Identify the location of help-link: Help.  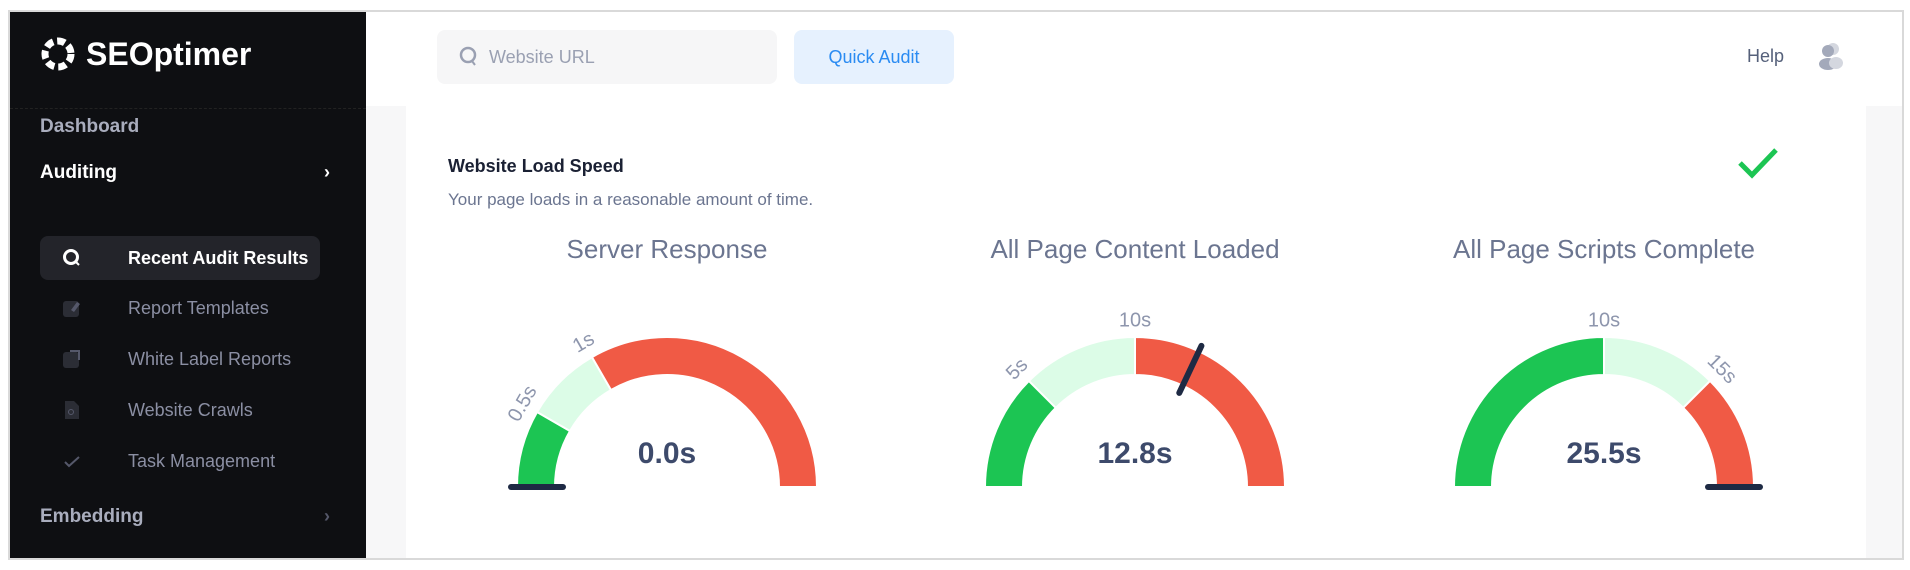
(1765, 56).